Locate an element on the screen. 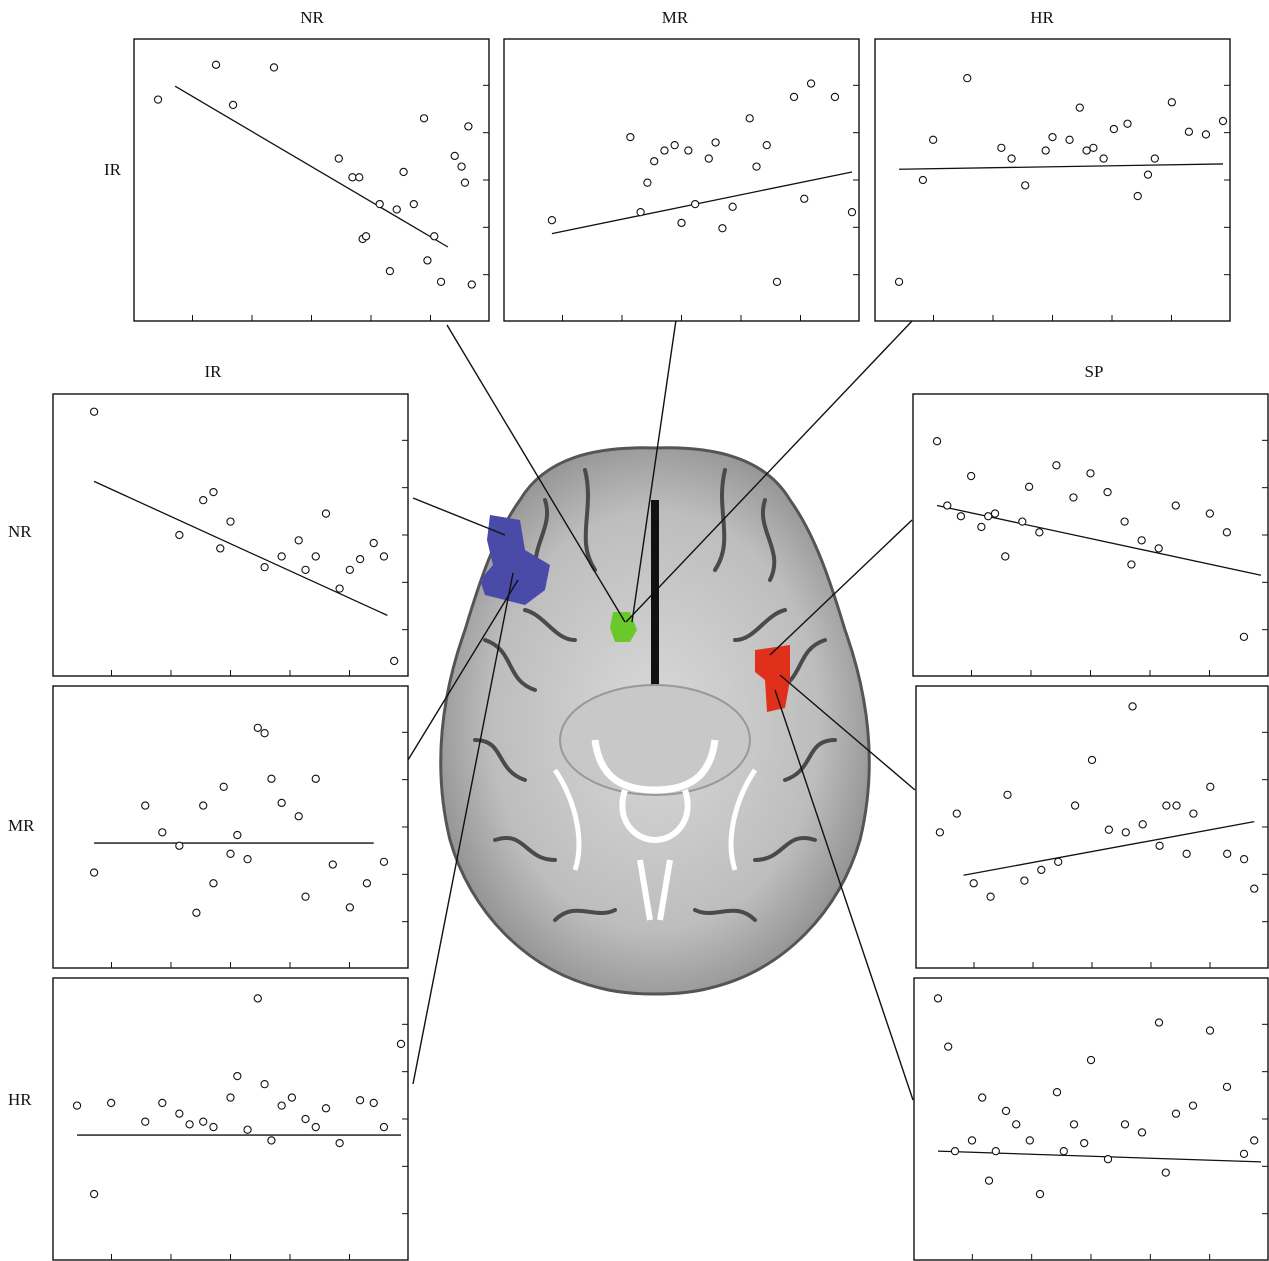 The image size is (1269, 1261). scatter-hr-vs-ir is located at coordinates (230, 1119).